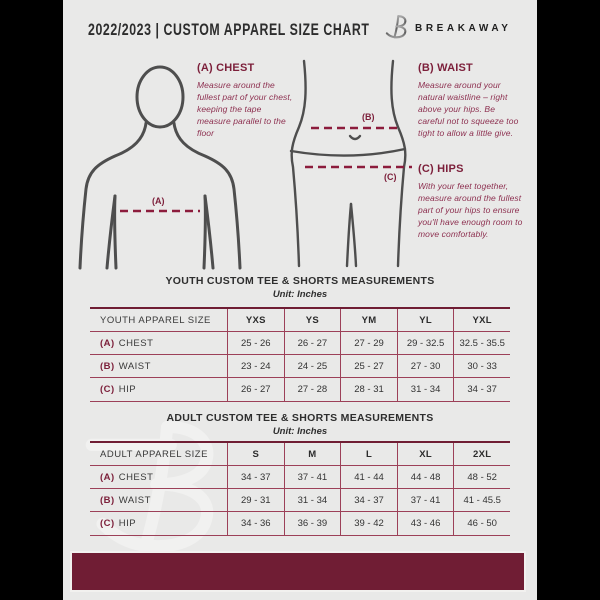 The width and height of the screenshot is (600, 600). Describe the element at coordinates (481, 366) in the screenshot. I see `size-value: 30 - 33` at that location.